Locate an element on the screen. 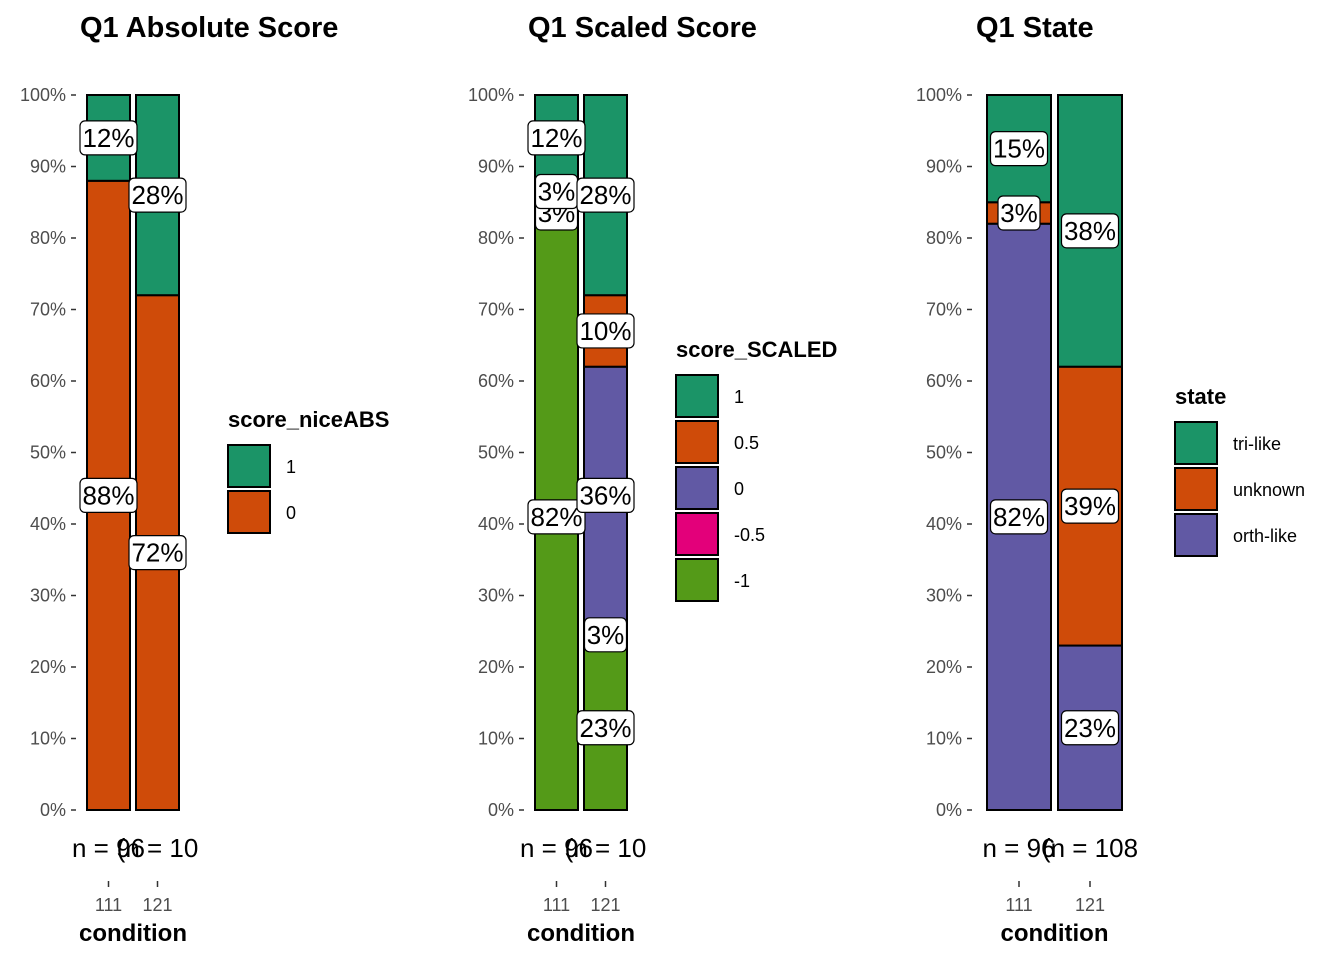 This screenshot has height=965, width=1344. data-label: 39% is located at coordinates (1090, 506).